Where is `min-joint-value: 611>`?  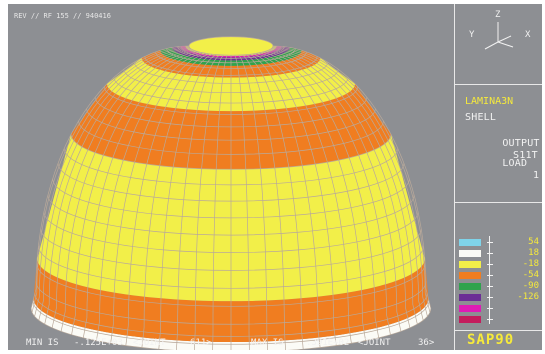
min-joint-value: 611> is located at coordinates (201, 343).